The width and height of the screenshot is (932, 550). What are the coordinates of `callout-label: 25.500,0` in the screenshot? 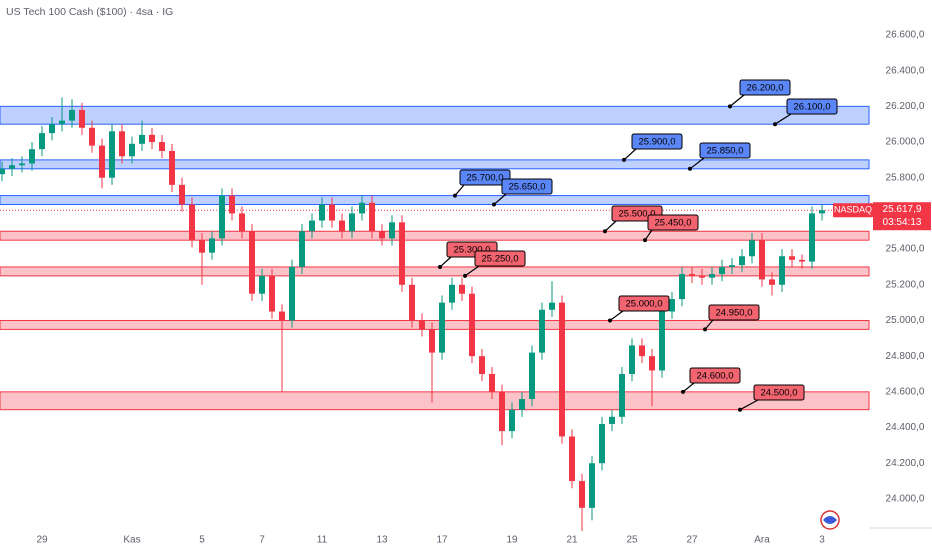 It's located at (637, 214).